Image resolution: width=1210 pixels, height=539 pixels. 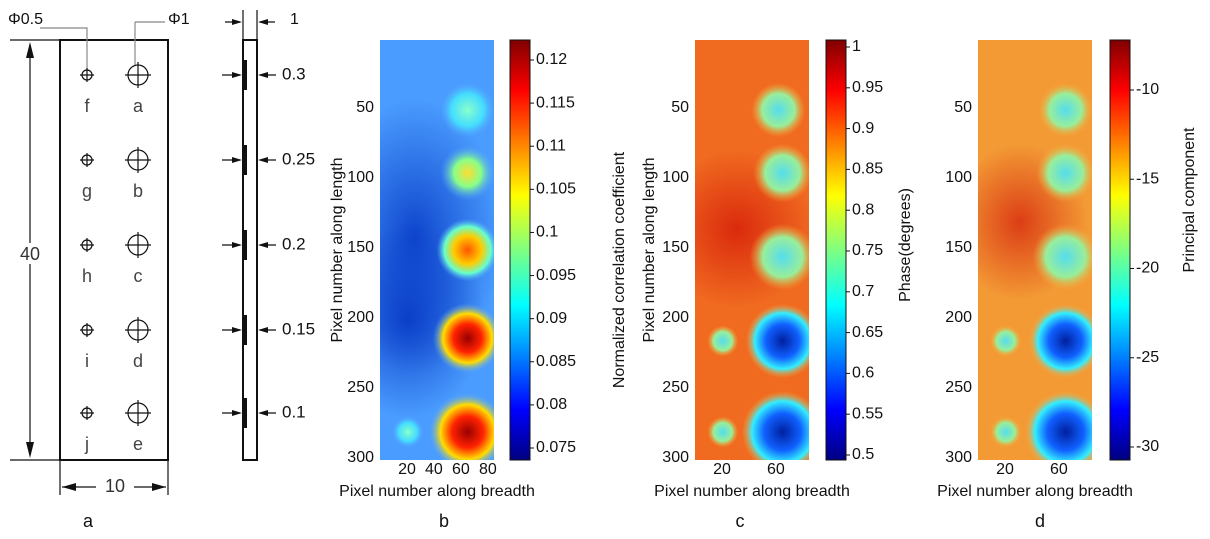 I want to click on depth-label: 0.15, so click(x=298, y=328).